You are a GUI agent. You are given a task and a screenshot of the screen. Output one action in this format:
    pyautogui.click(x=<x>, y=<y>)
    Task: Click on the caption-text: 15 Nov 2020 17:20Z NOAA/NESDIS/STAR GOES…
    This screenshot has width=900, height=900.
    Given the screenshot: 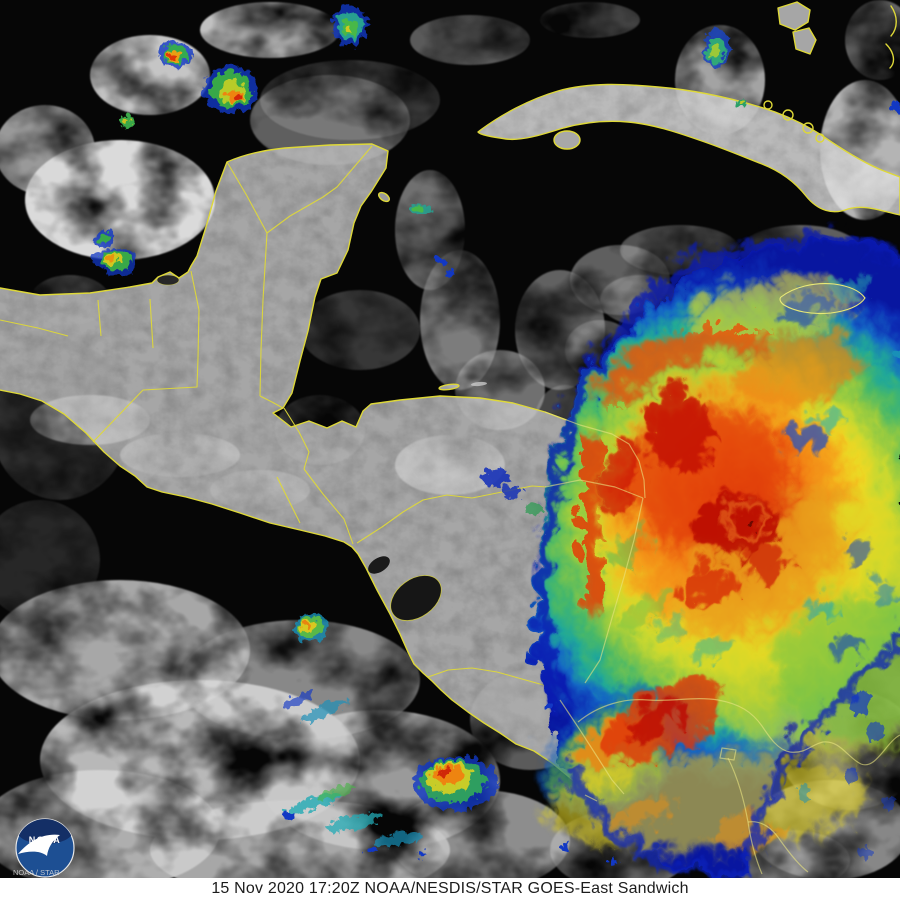 What is the action you would take?
    pyautogui.click(x=450, y=888)
    